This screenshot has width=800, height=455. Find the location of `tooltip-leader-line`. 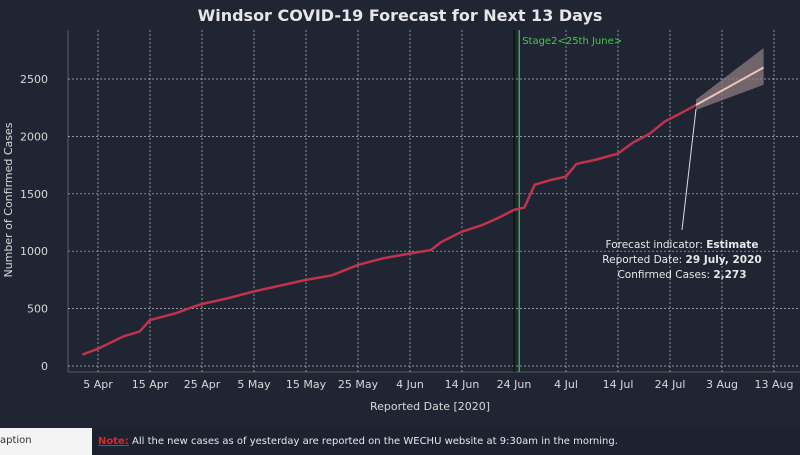

tooltip-leader-line is located at coordinates (689, 170).